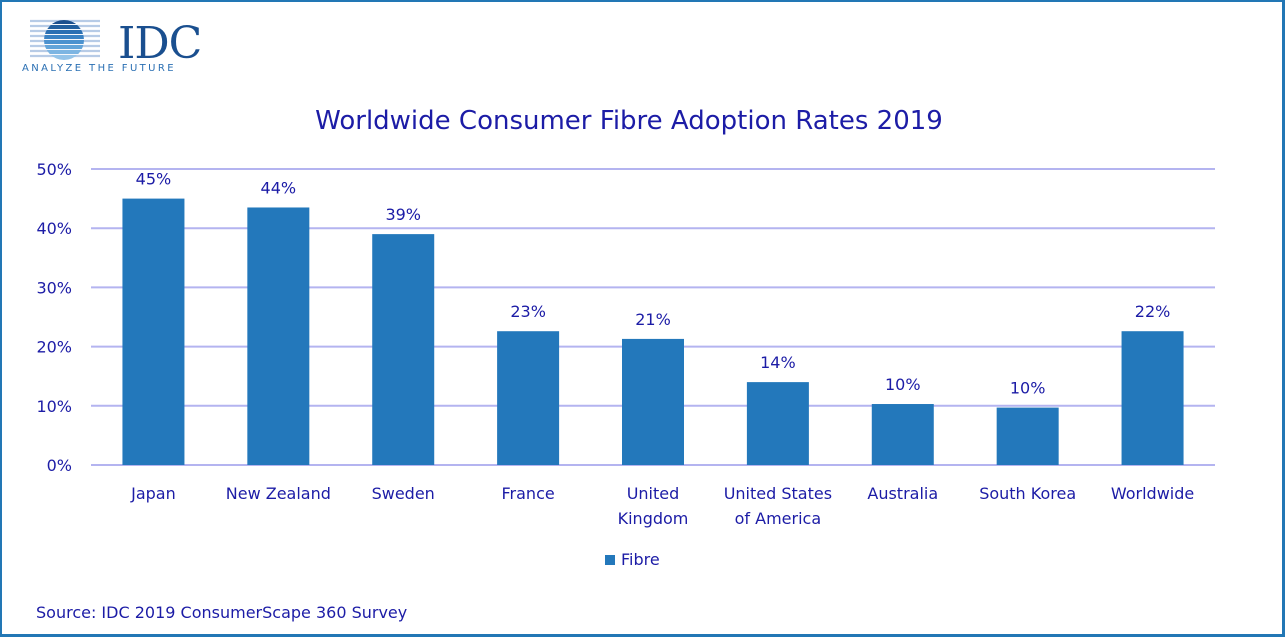 This screenshot has width=1285, height=637. What do you see at coordinates (778, 493) in the screenshot?
I see `x-tick-label: United States` at bounding box center [778, 493].